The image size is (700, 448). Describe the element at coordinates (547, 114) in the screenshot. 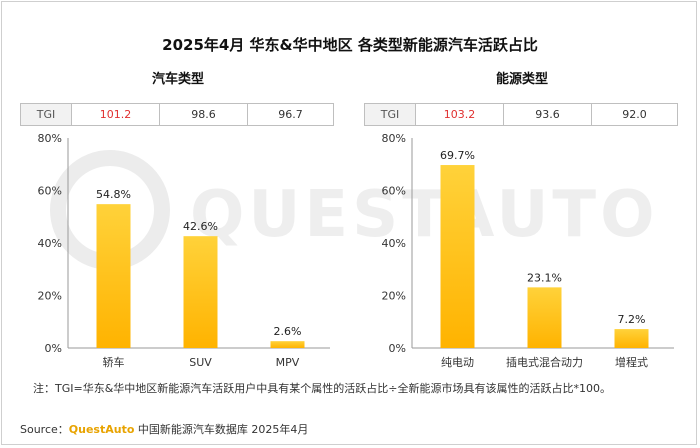

I see `tgi-value: 93.6` at that location.